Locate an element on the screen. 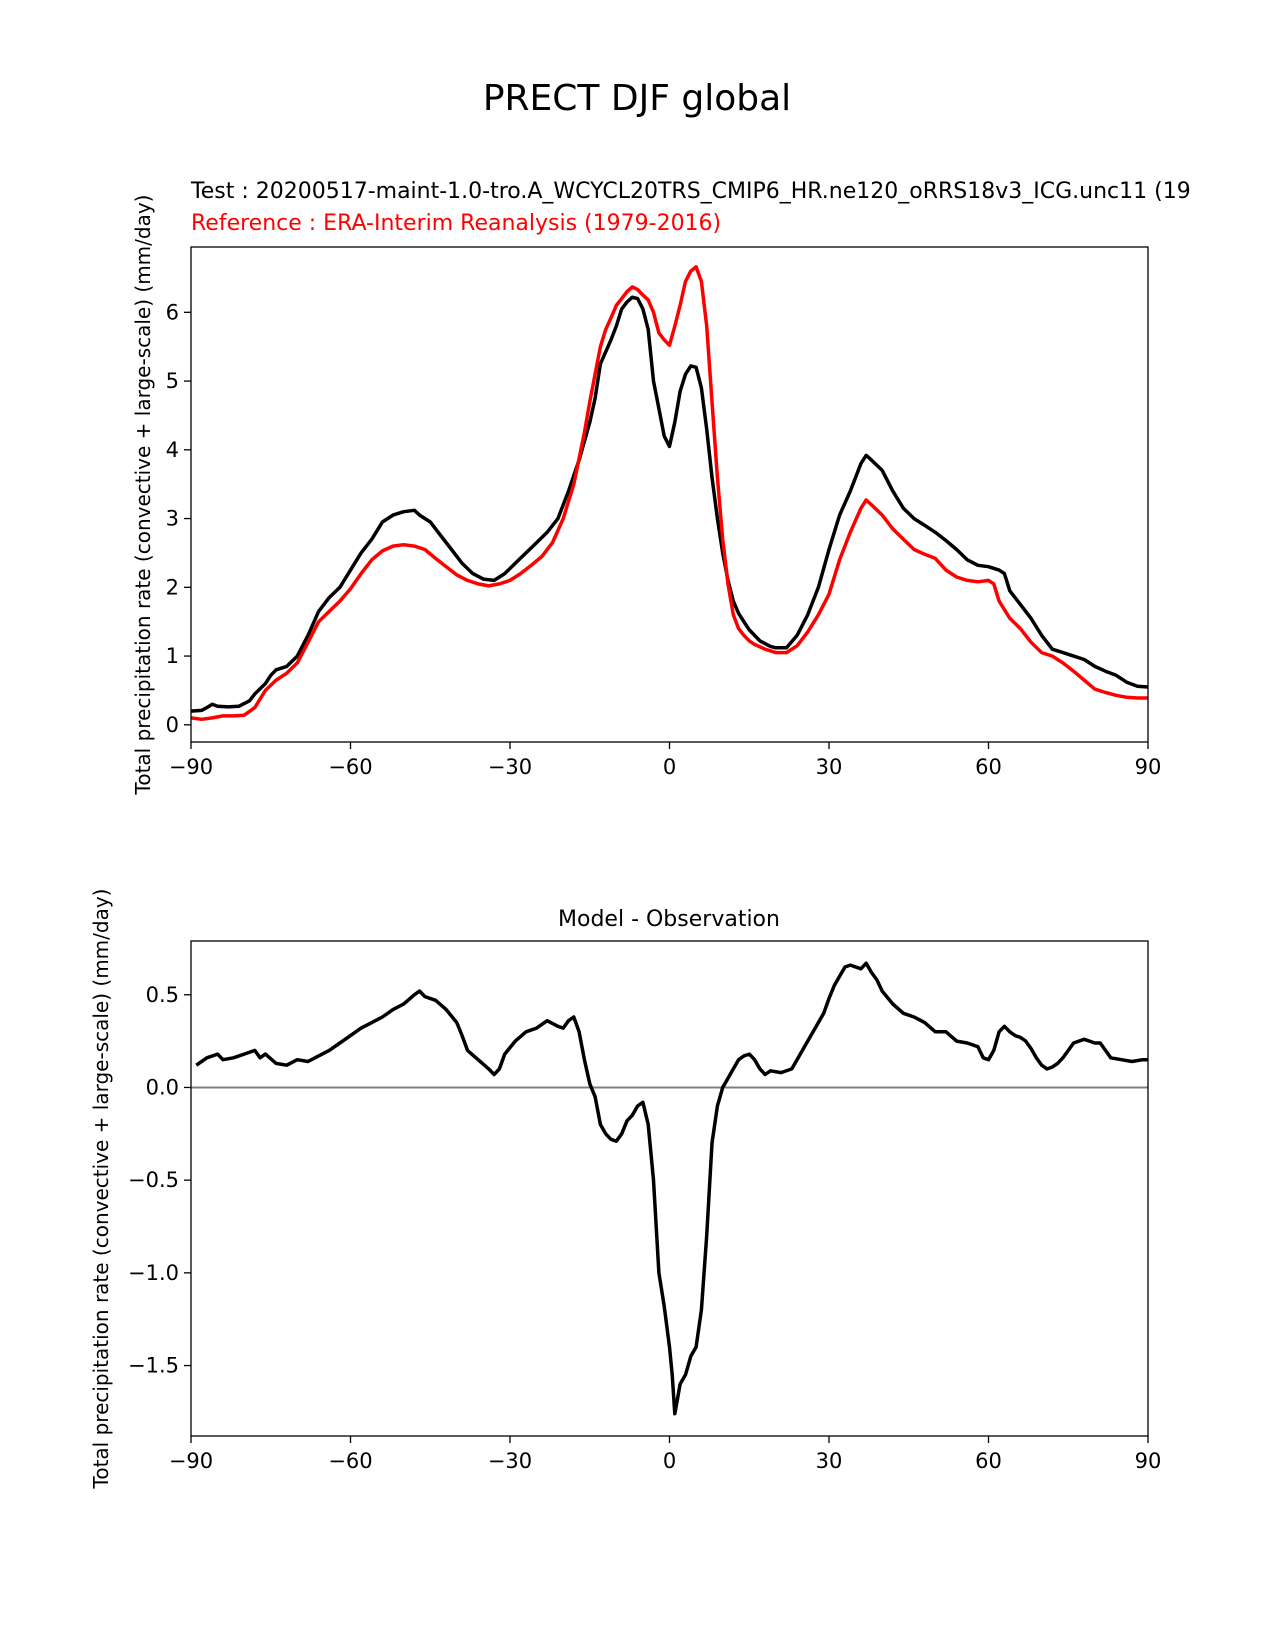 The image size is (1275, 1650). y-tick-label: 0 is located at coordinates (172, 725).